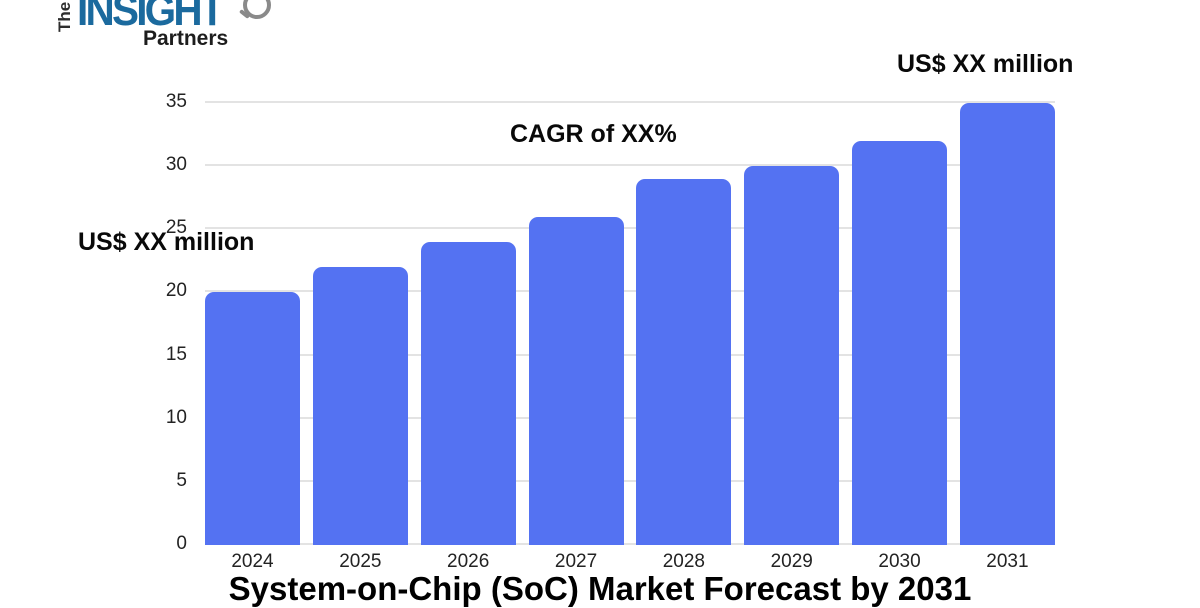  I want to click on bar-column-2027: 2027, so click(576, 337).